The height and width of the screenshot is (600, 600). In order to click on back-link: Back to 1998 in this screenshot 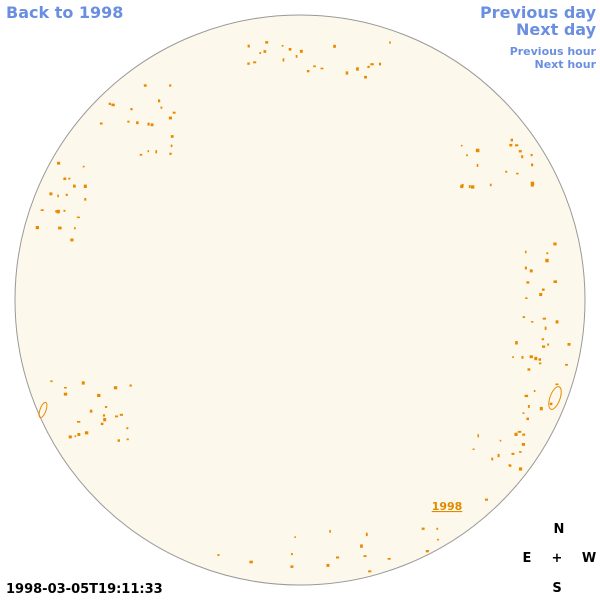, I will do `click(65, 12)`.